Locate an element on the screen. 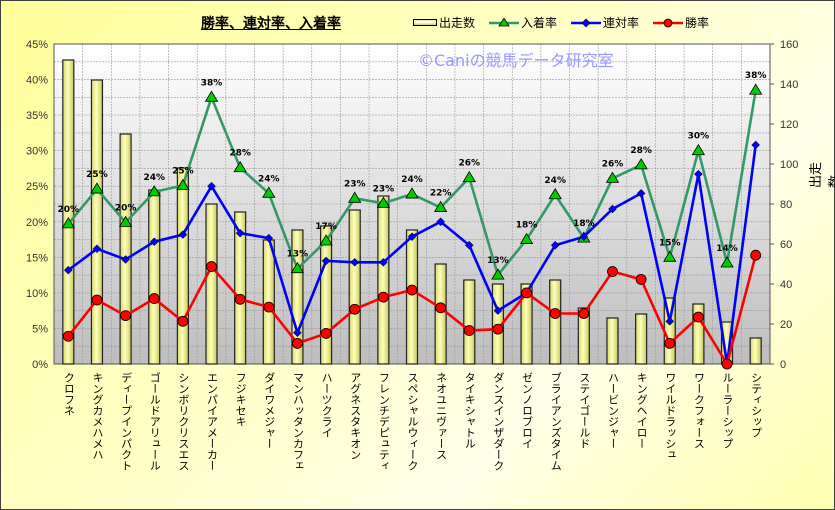  data-label-place-rate: 25% is located at coordinates (183, 172).